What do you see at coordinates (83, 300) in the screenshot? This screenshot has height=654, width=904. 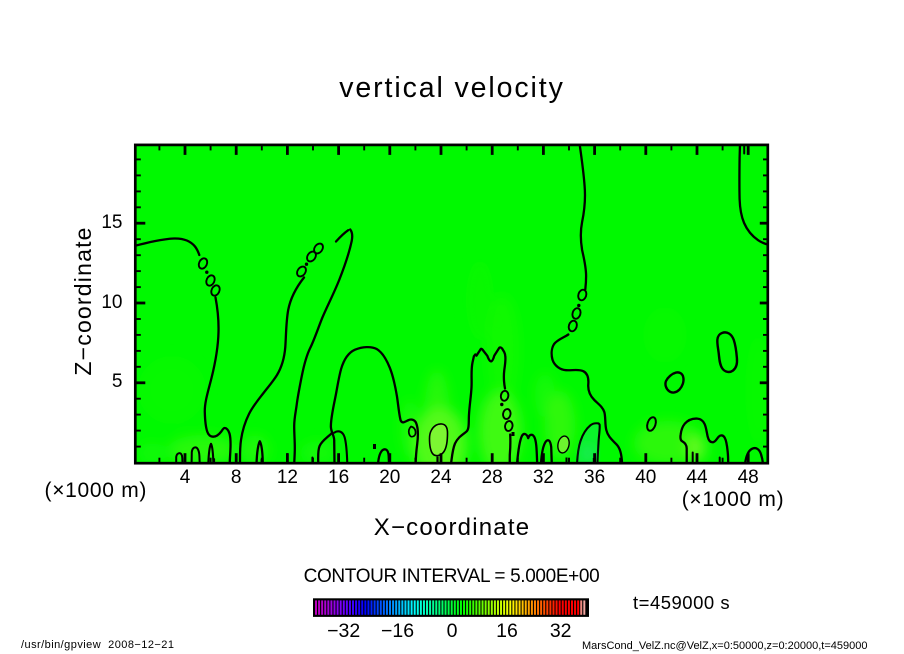 I see `svg-text: Z−coordinate` at bounding box center [83, 300].